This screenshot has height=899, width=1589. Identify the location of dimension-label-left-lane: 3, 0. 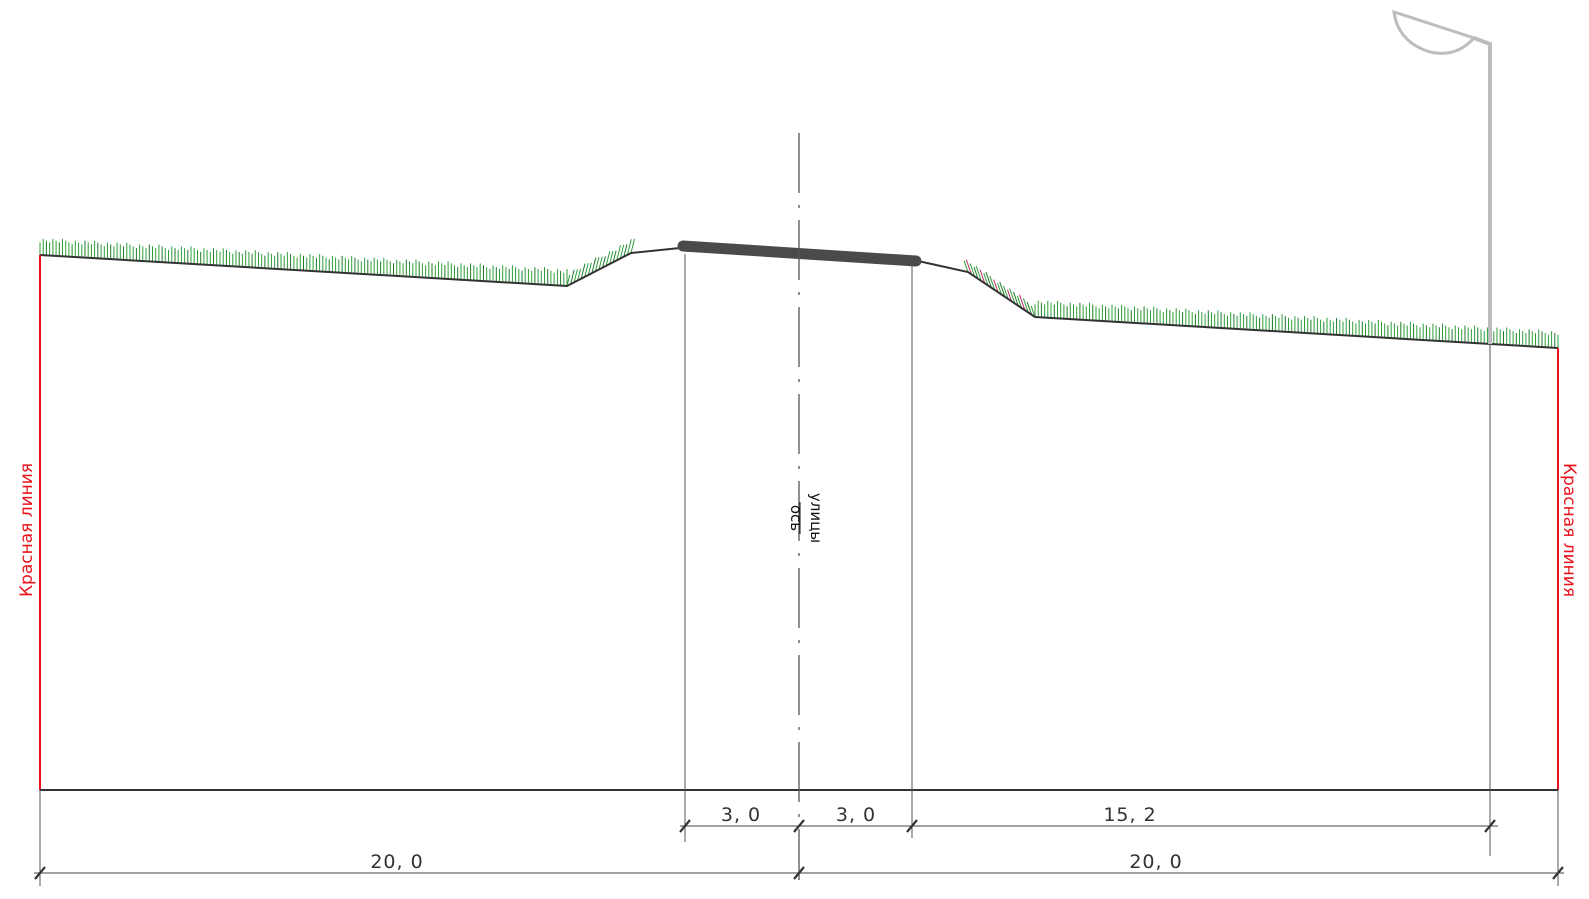
(741, 815).